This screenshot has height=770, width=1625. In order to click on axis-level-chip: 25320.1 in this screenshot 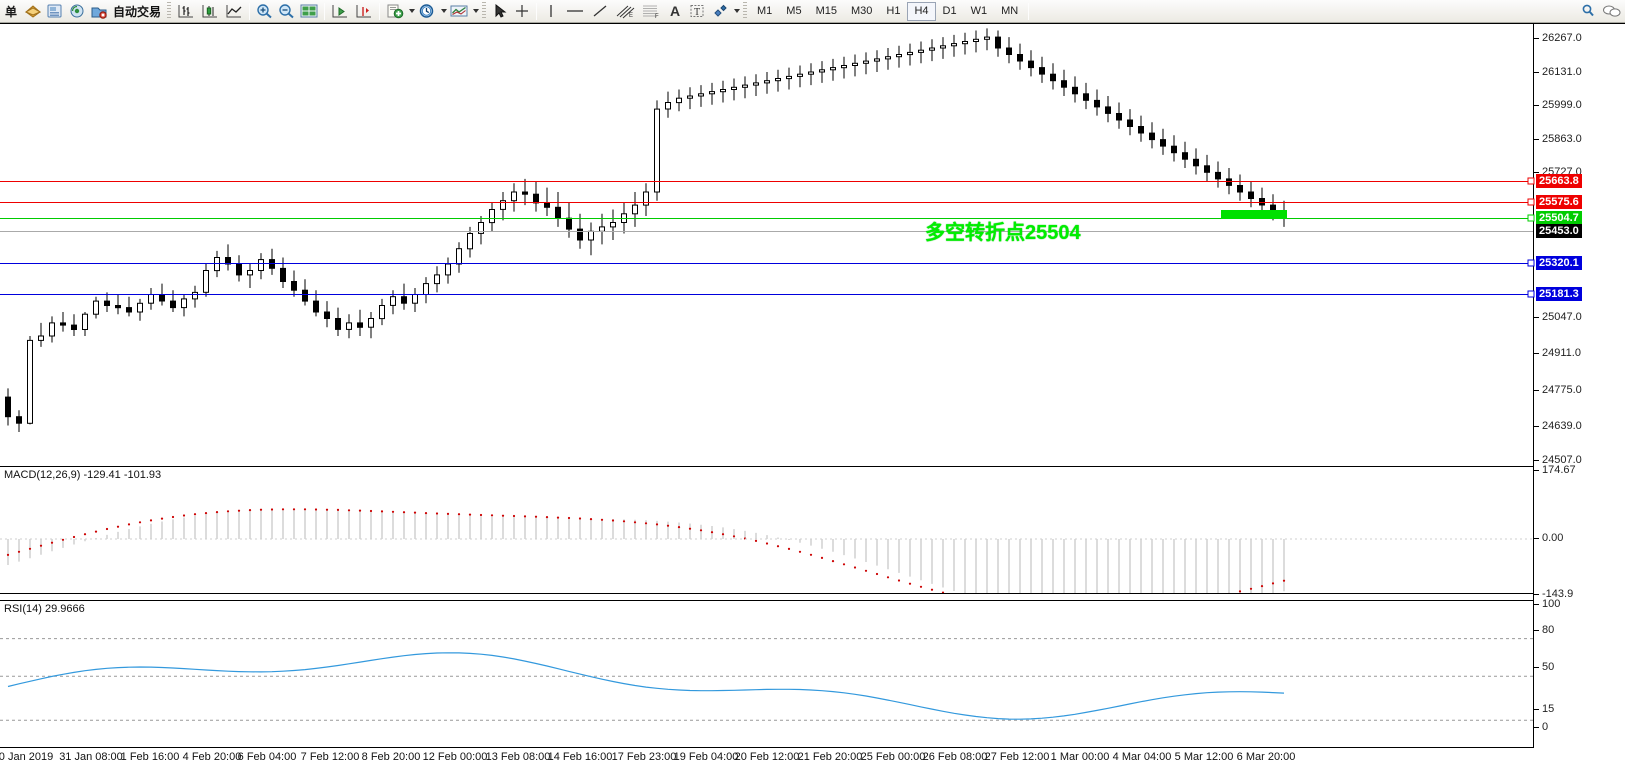, I will do `click(1559, 263)`.